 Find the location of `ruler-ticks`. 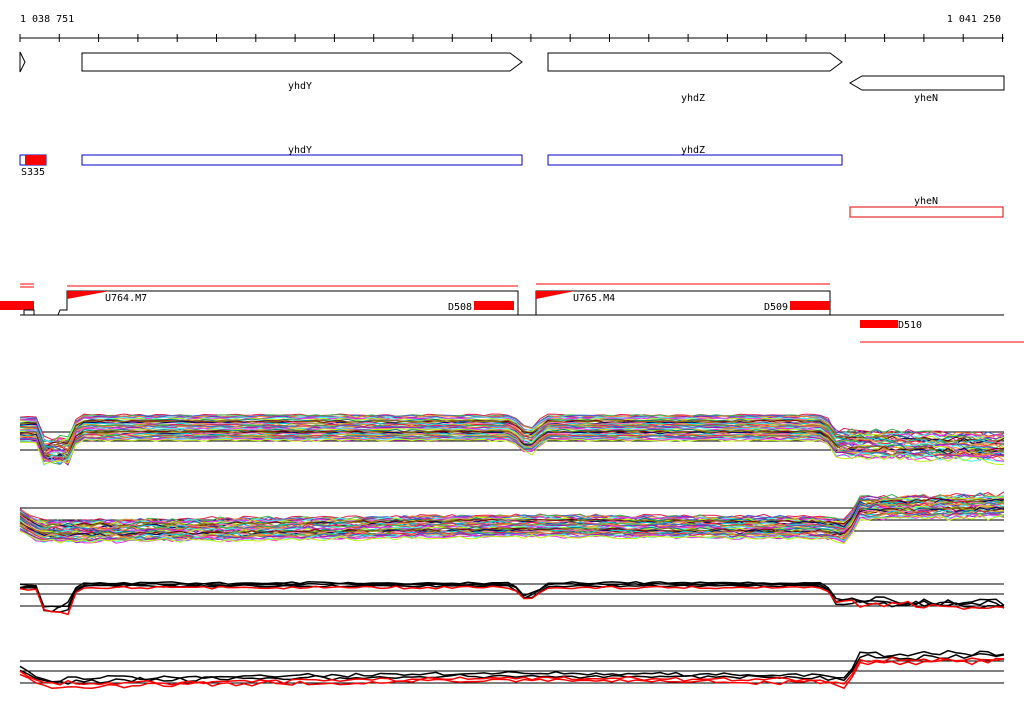

ruler-ticks is located at coordinates (511, 38).